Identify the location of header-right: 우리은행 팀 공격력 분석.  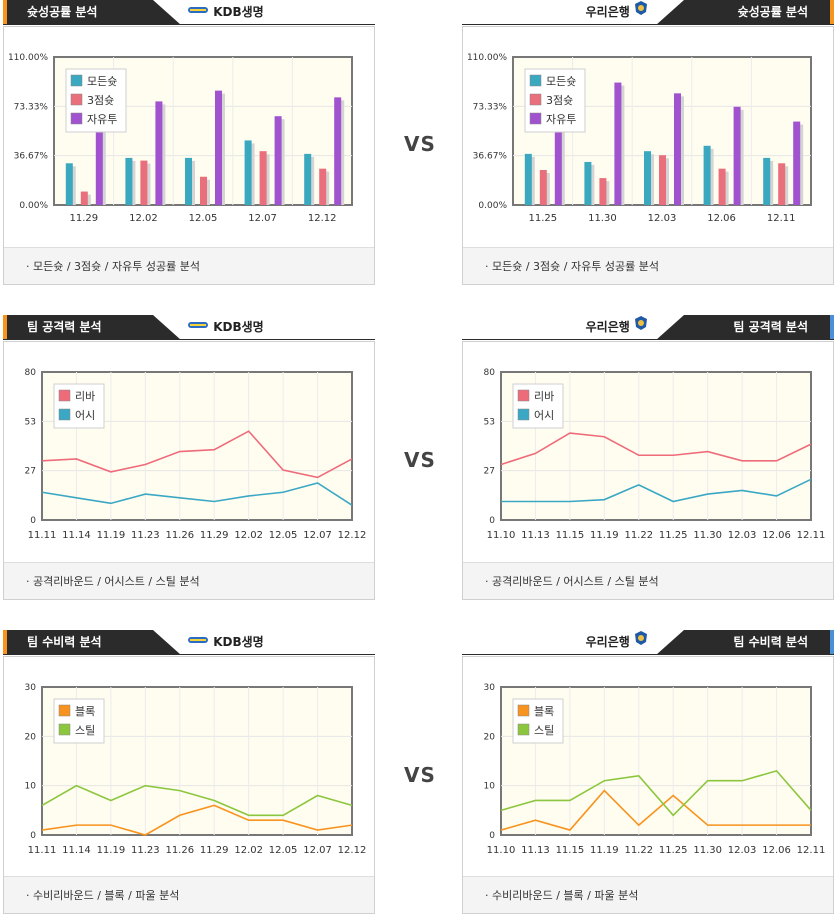
(648, 327).